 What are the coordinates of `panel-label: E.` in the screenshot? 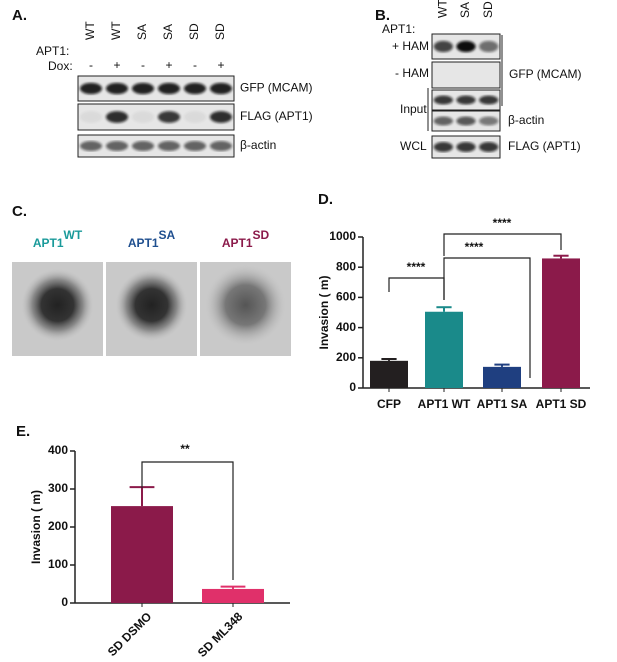 It's located at (23, 431).